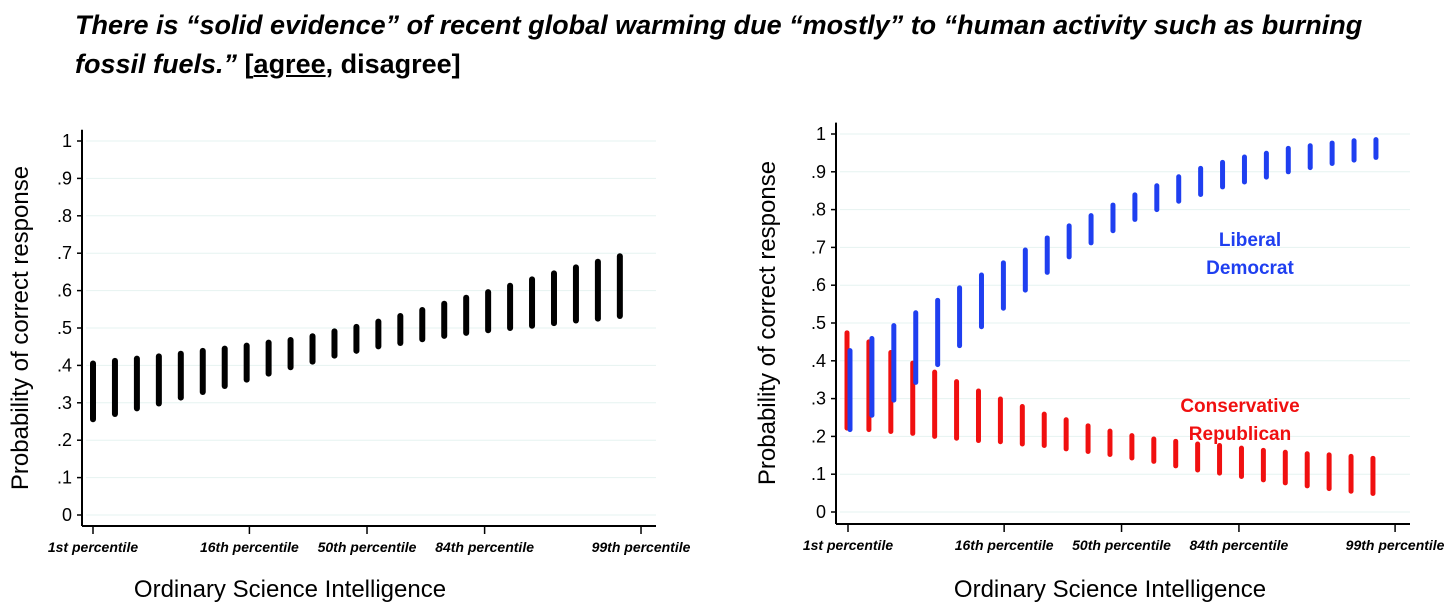  Describe the element at coordinates (289, 64) in the screenshot. I see `correct-option: agree` at that location.